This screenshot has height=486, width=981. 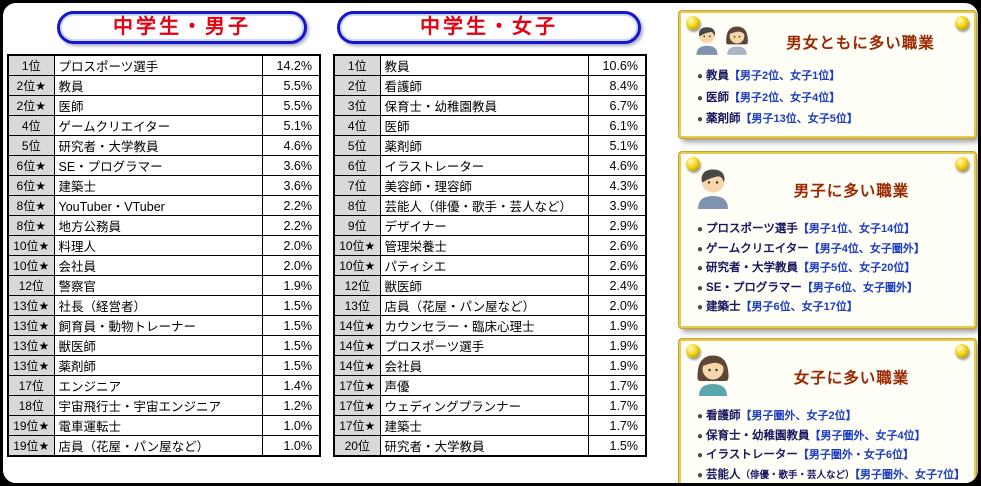 What do you see at coordinates (860, 287) in the screenshot?
I see `item-detail: 【男子6位、女子圏外】` at bounding box center [860, 287].